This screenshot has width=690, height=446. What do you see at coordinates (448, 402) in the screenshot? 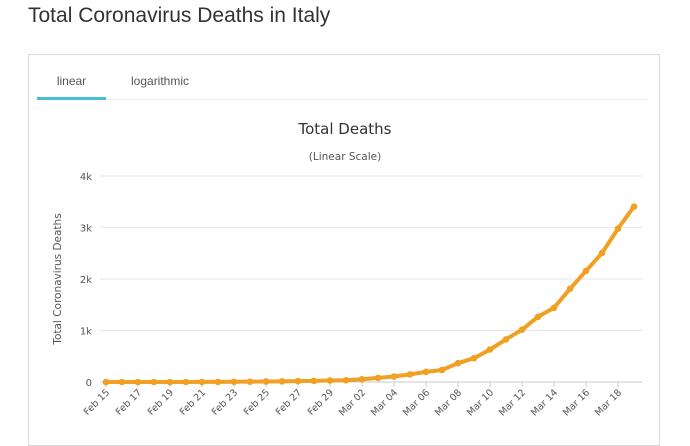
I see `x-tick-label: Mar 08` at bounding box center [448, 402].